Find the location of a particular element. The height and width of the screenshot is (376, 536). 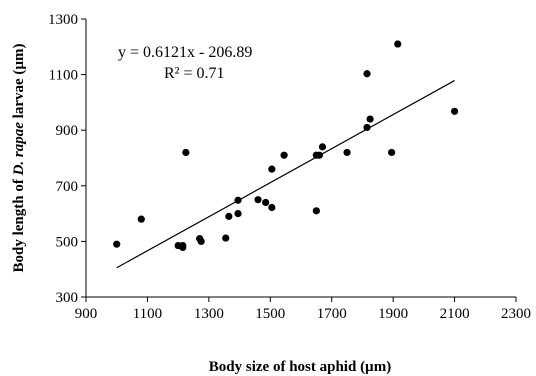

r-squared-label: R² = 0.71 is located at coordinates (194, 73).